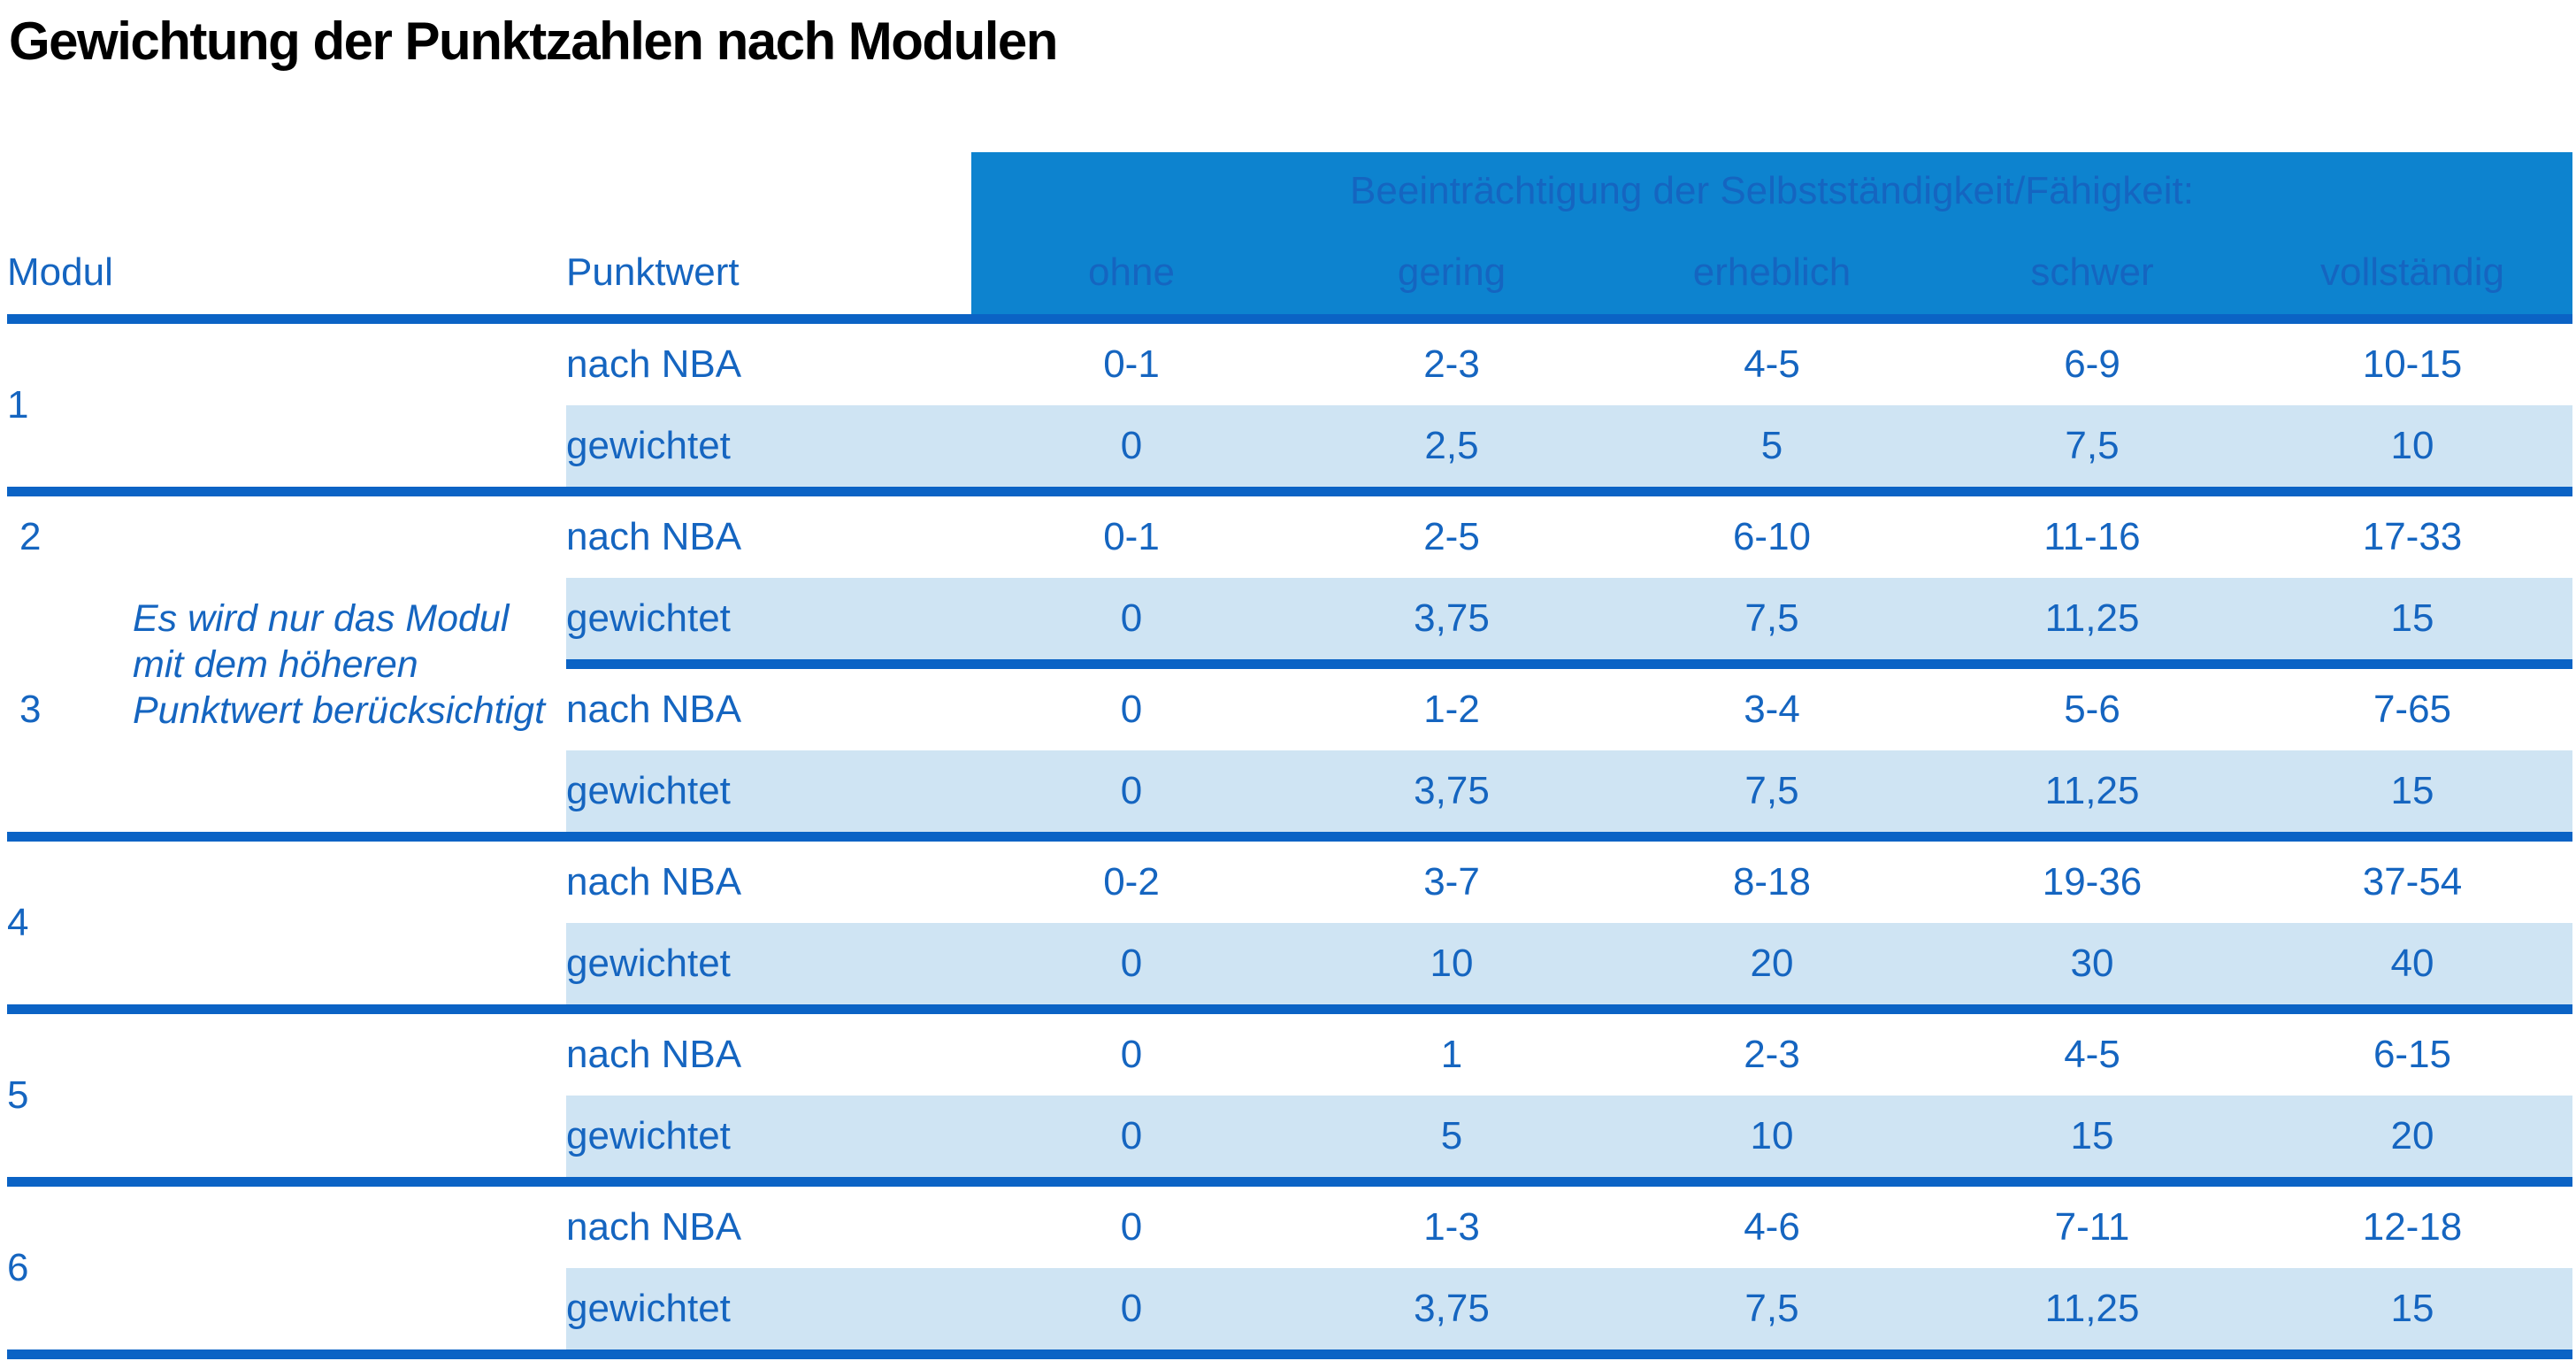 The width and height of the screenshot is (2576, 1361). What do you see at coordinates (1131, 881) in the screenshot?
I see `value-cell: 0-2` at bounding box center [1131, 881].